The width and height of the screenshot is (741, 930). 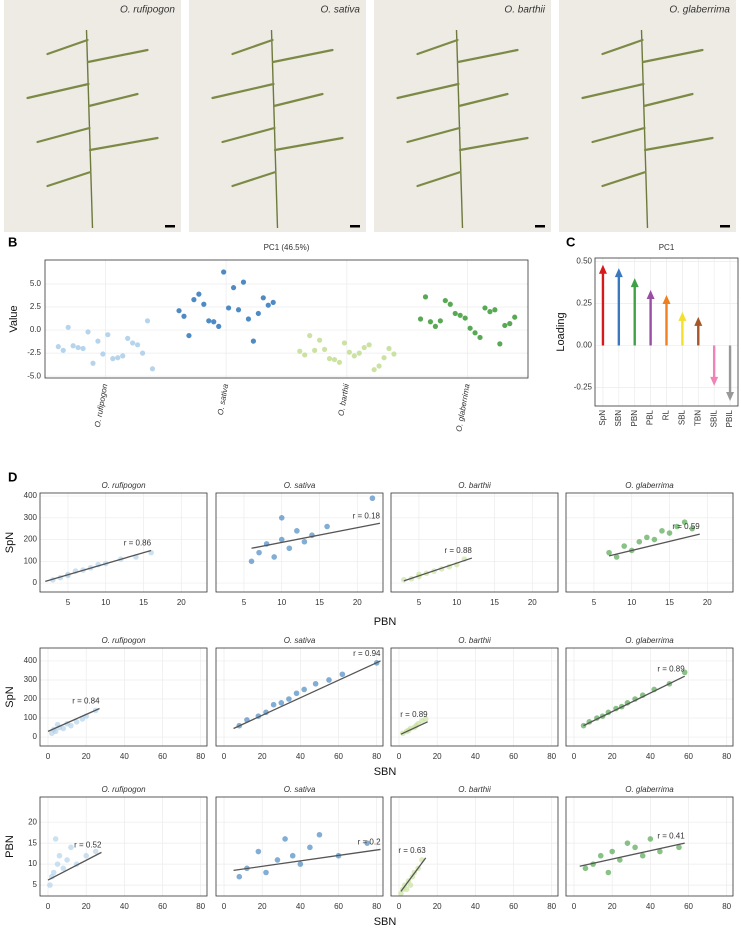 I want to click on x-tick-label: O. barthii, so click(x=343, y=400).